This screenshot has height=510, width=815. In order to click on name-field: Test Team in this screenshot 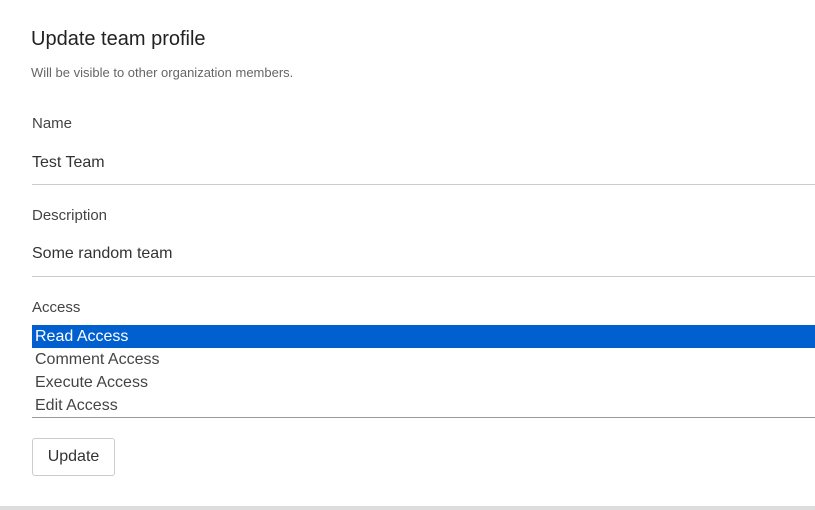, I will do `click(68, 162)`.